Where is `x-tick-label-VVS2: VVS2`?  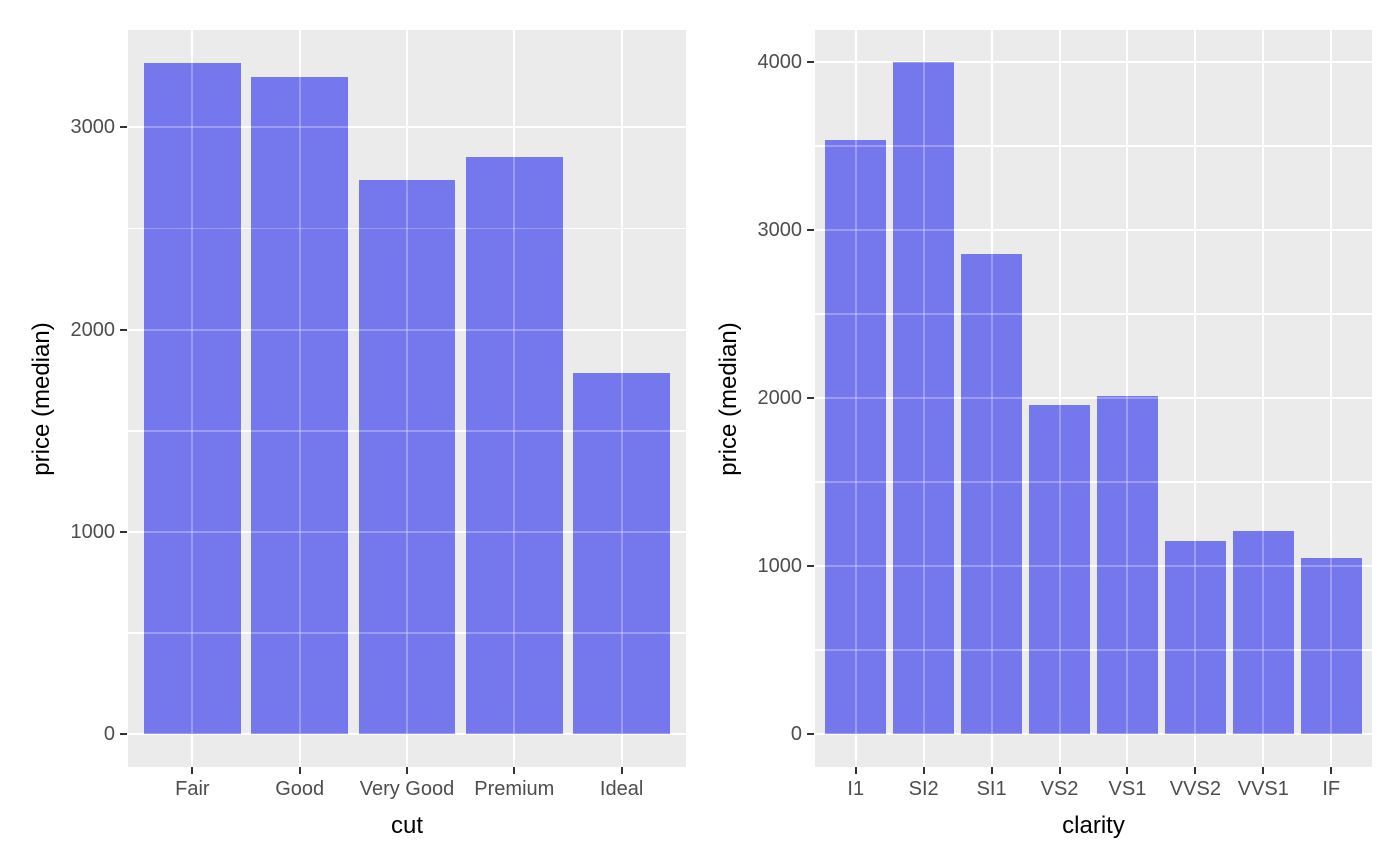 x-tick-label-VVS2: VVS2 is located at coordinates (1195, 789).